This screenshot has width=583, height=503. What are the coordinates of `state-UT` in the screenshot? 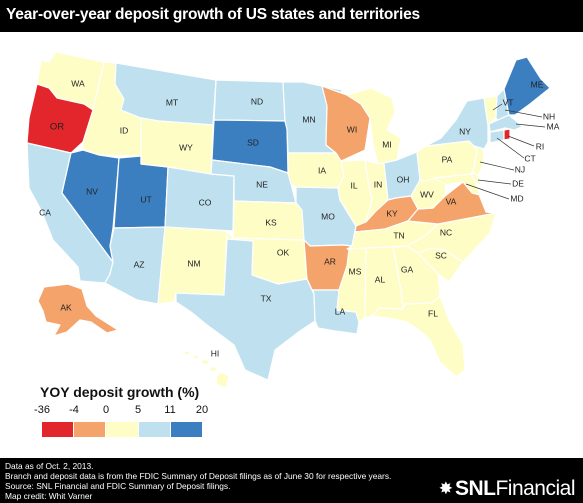 It's located at (141, 192).